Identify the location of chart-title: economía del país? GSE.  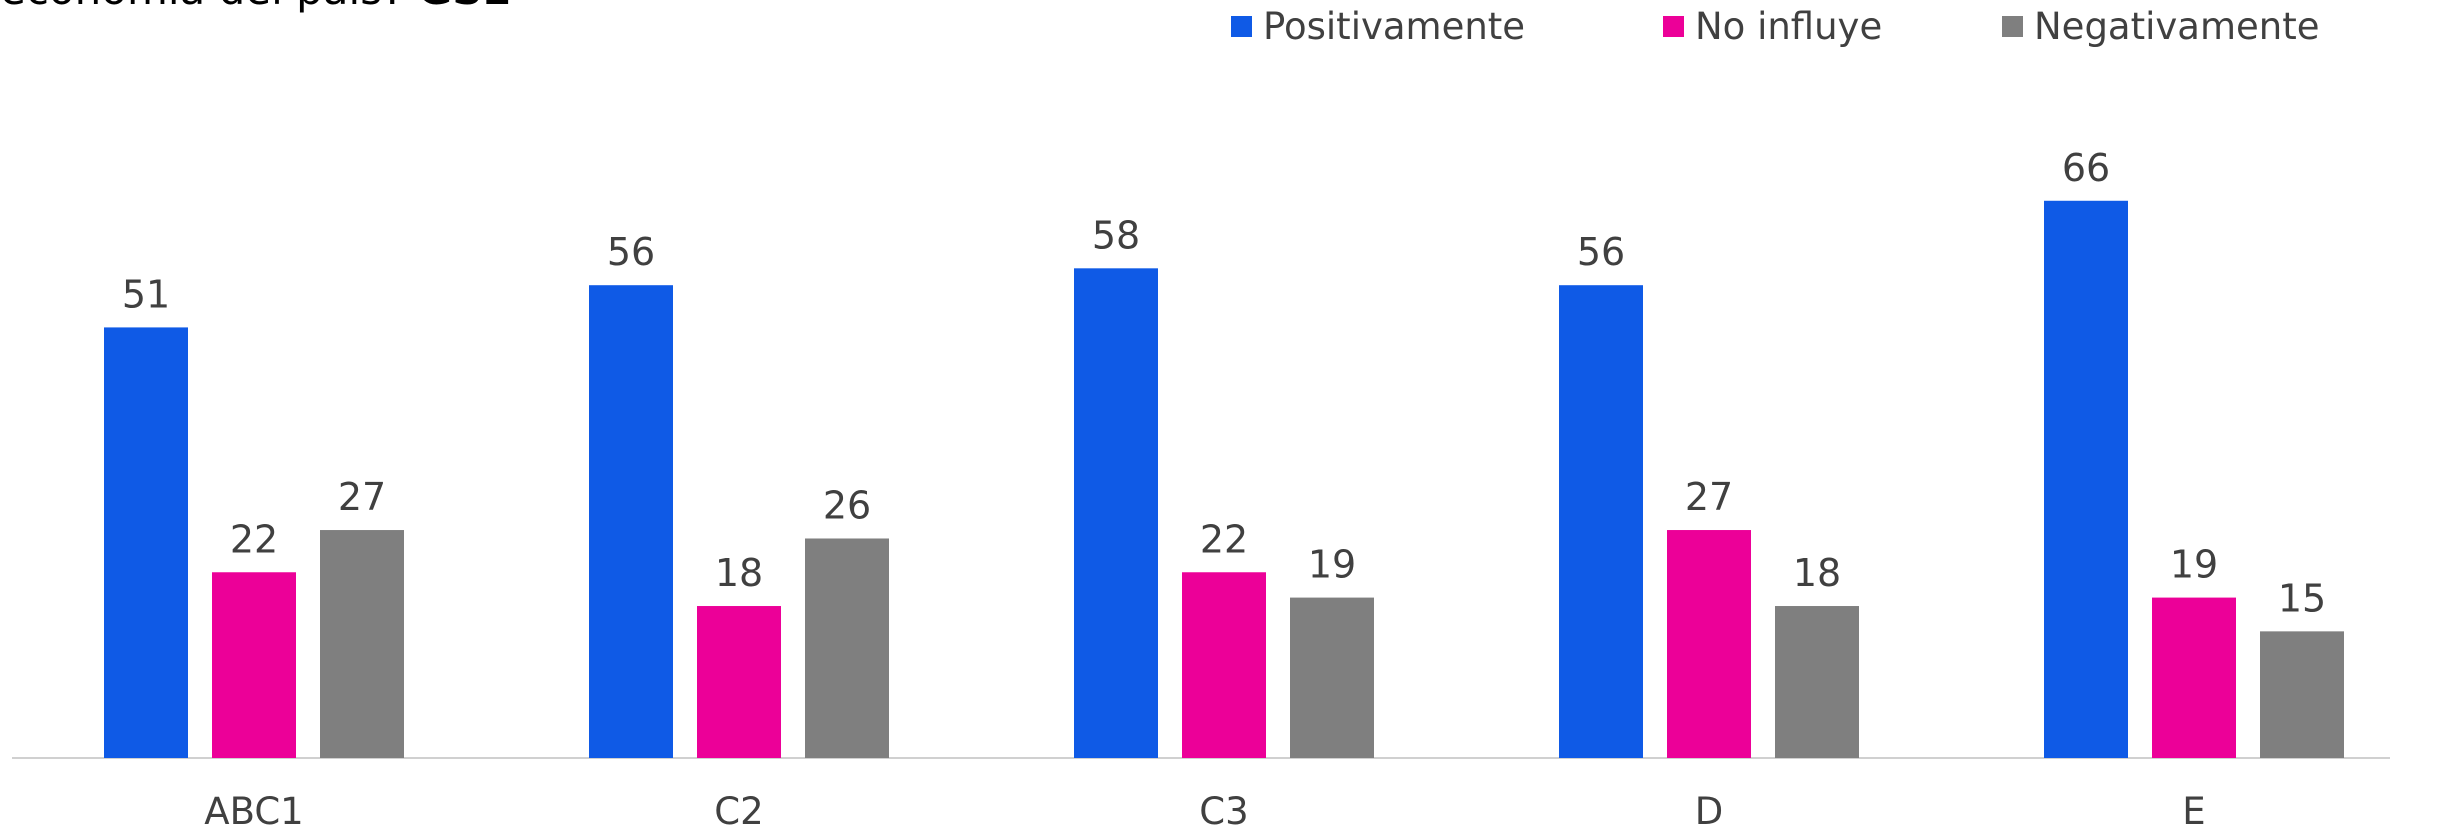
(255, 7).